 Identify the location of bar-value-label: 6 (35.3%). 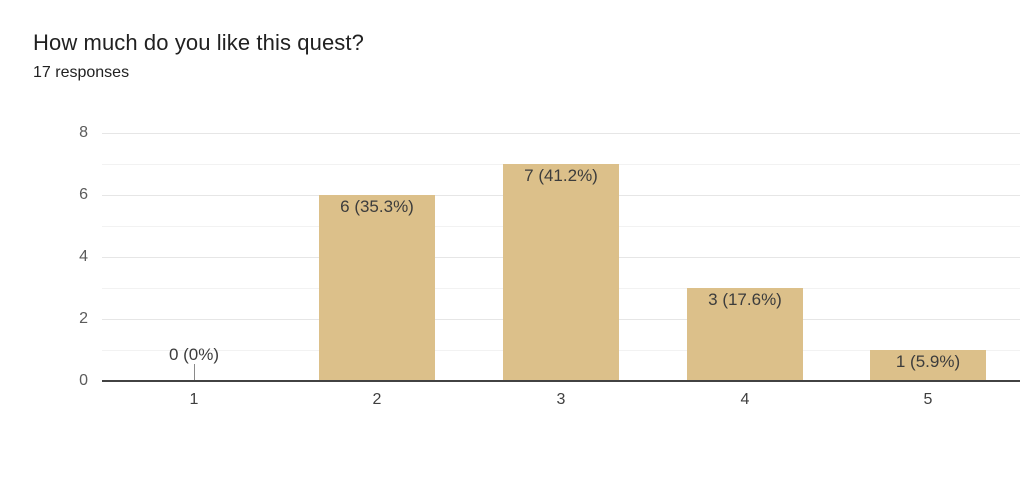
(377, 206).